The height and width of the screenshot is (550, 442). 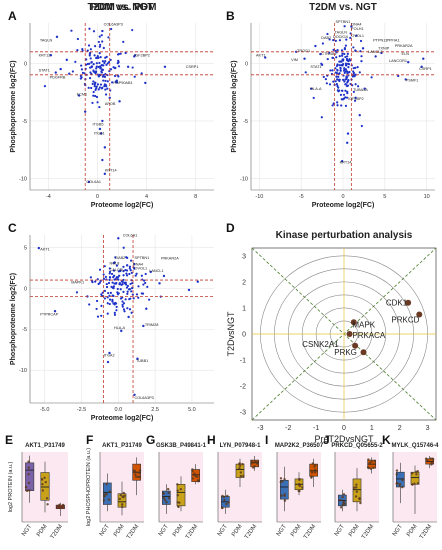 What do you see at coordinates (142, 258) in the screenshot?
I see `gene-label: SPTBN1` at bounding box center [142, 258].